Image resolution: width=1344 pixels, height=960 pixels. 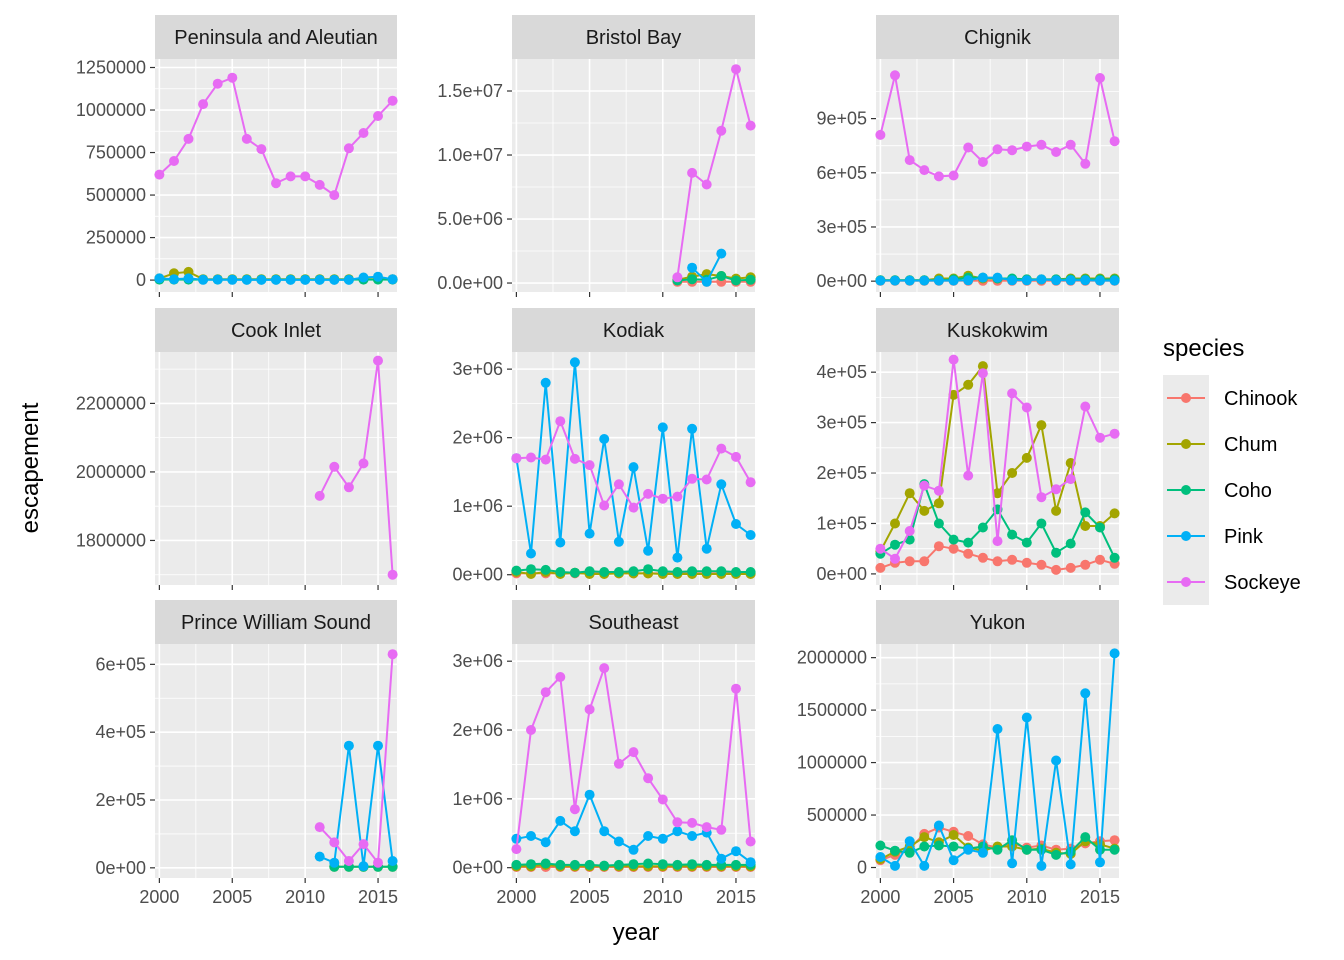 I want to click on facet-cook-inlet: Cook Inlet 1800000 2000000 2200000, so click(x=237, y=449).